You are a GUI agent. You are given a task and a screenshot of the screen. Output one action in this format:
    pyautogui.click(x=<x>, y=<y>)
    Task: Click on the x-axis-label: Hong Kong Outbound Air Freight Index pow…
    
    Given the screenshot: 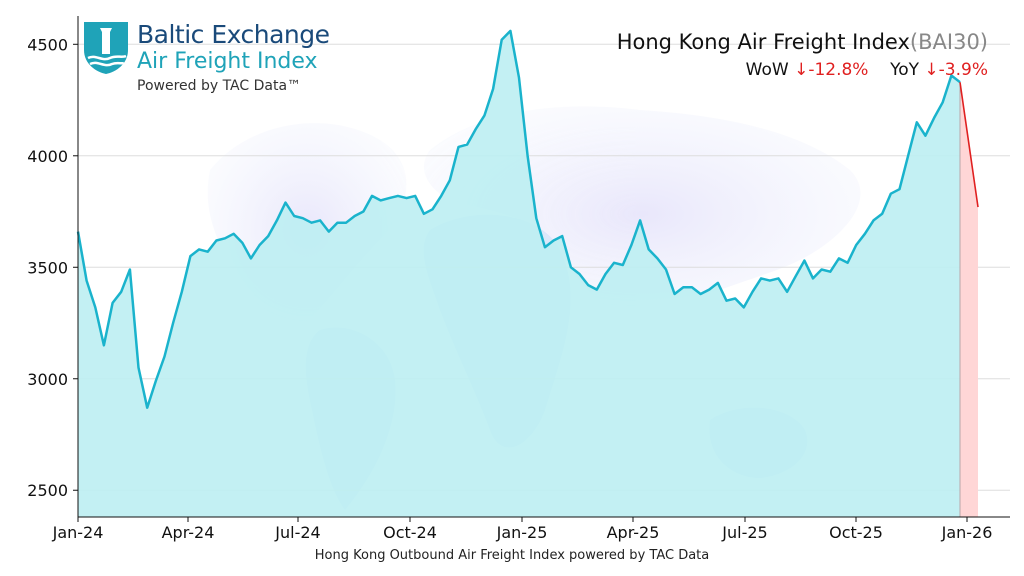 What is the action you would take?
    pyautogui.click(x=512, y=555)
    